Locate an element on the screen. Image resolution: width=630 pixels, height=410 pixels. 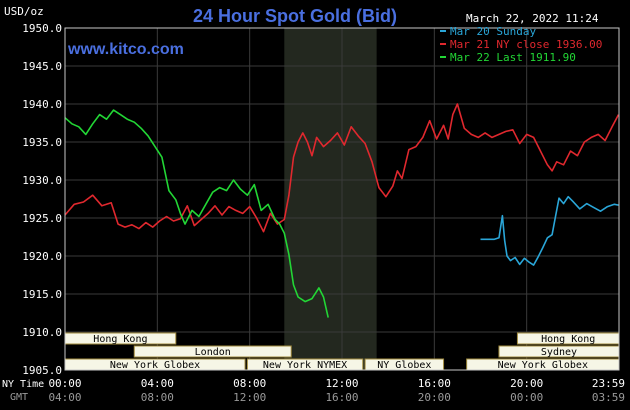
nymex-session-shade is located at coordinates (330, 199).